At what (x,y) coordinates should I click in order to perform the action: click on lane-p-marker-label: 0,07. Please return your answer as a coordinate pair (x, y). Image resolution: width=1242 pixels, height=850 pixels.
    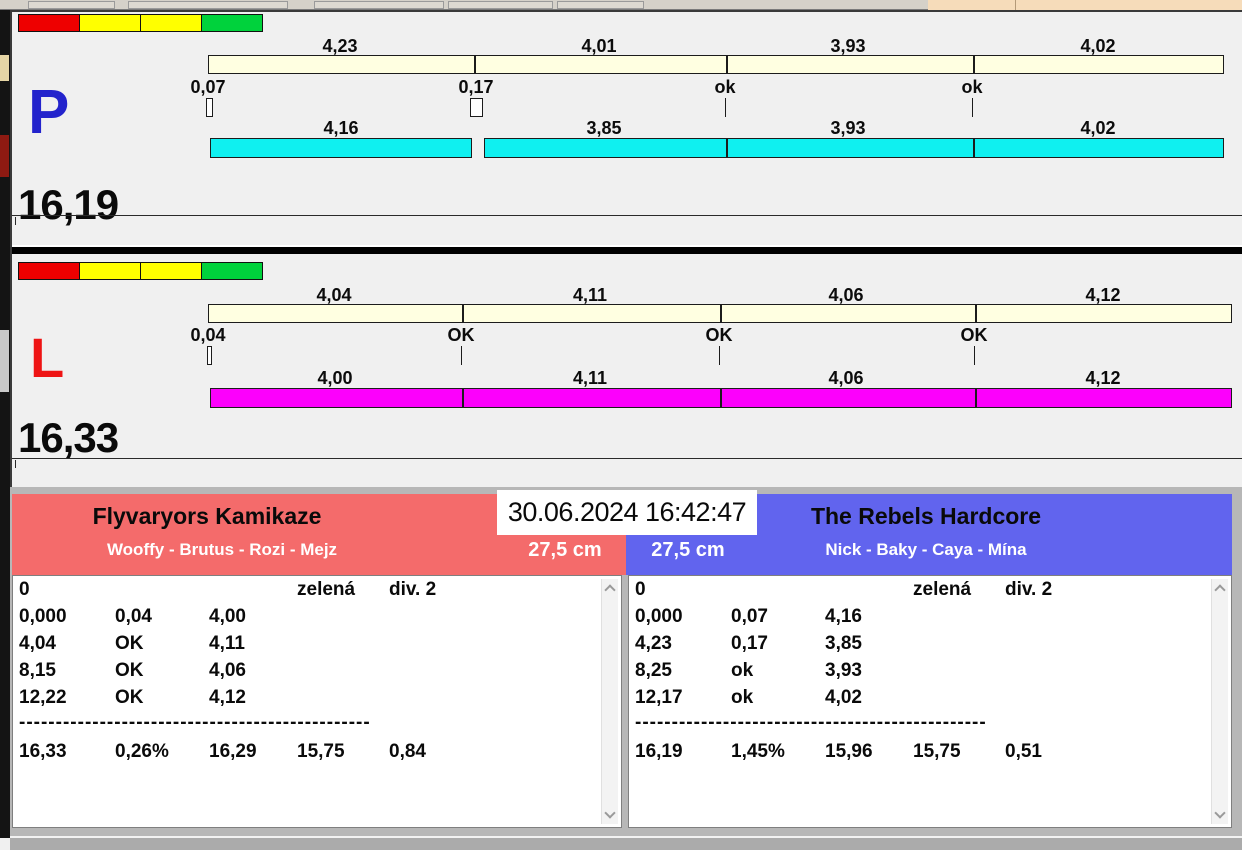
    Looking at the image, I should click on (208, 87).